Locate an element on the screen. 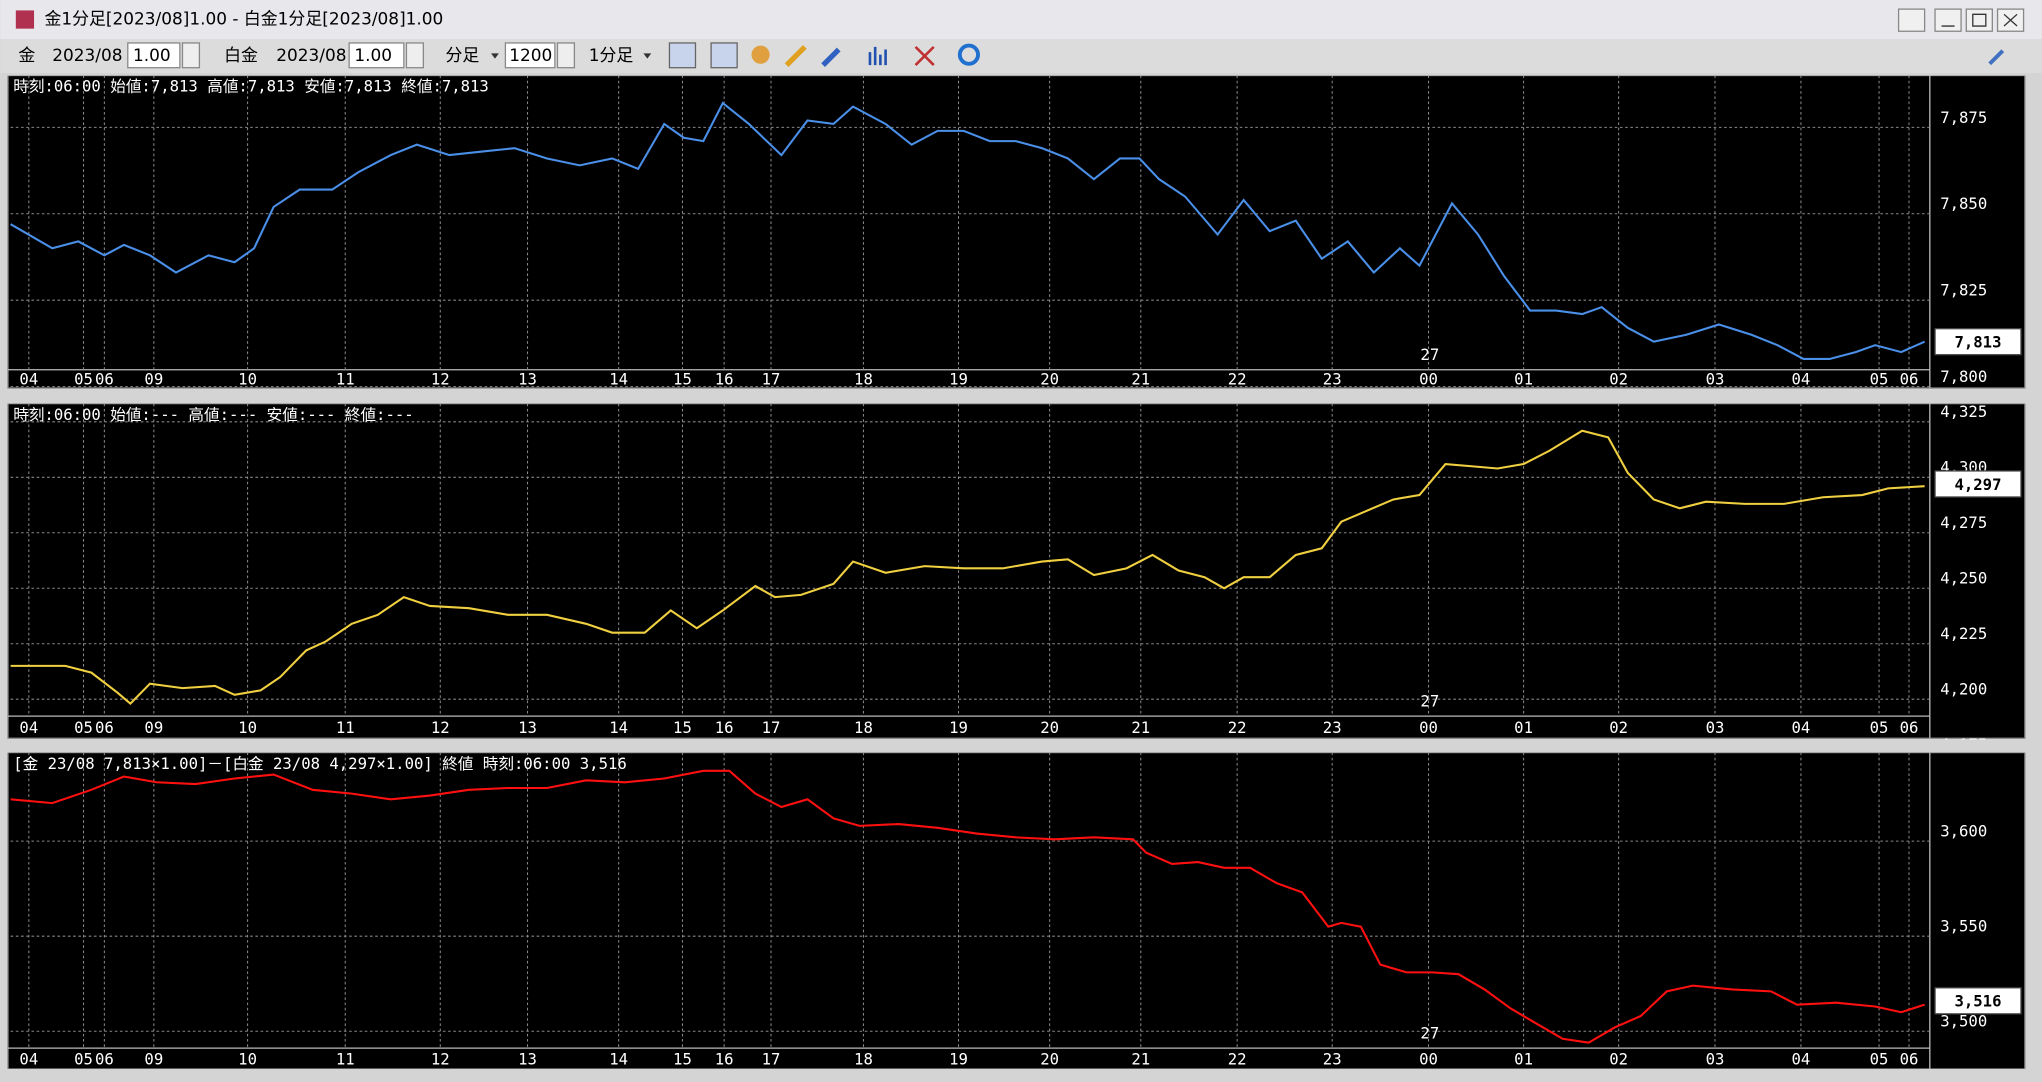 This screenshot has height=1082, width=2042. count-input is located at coordinates (530, 55).